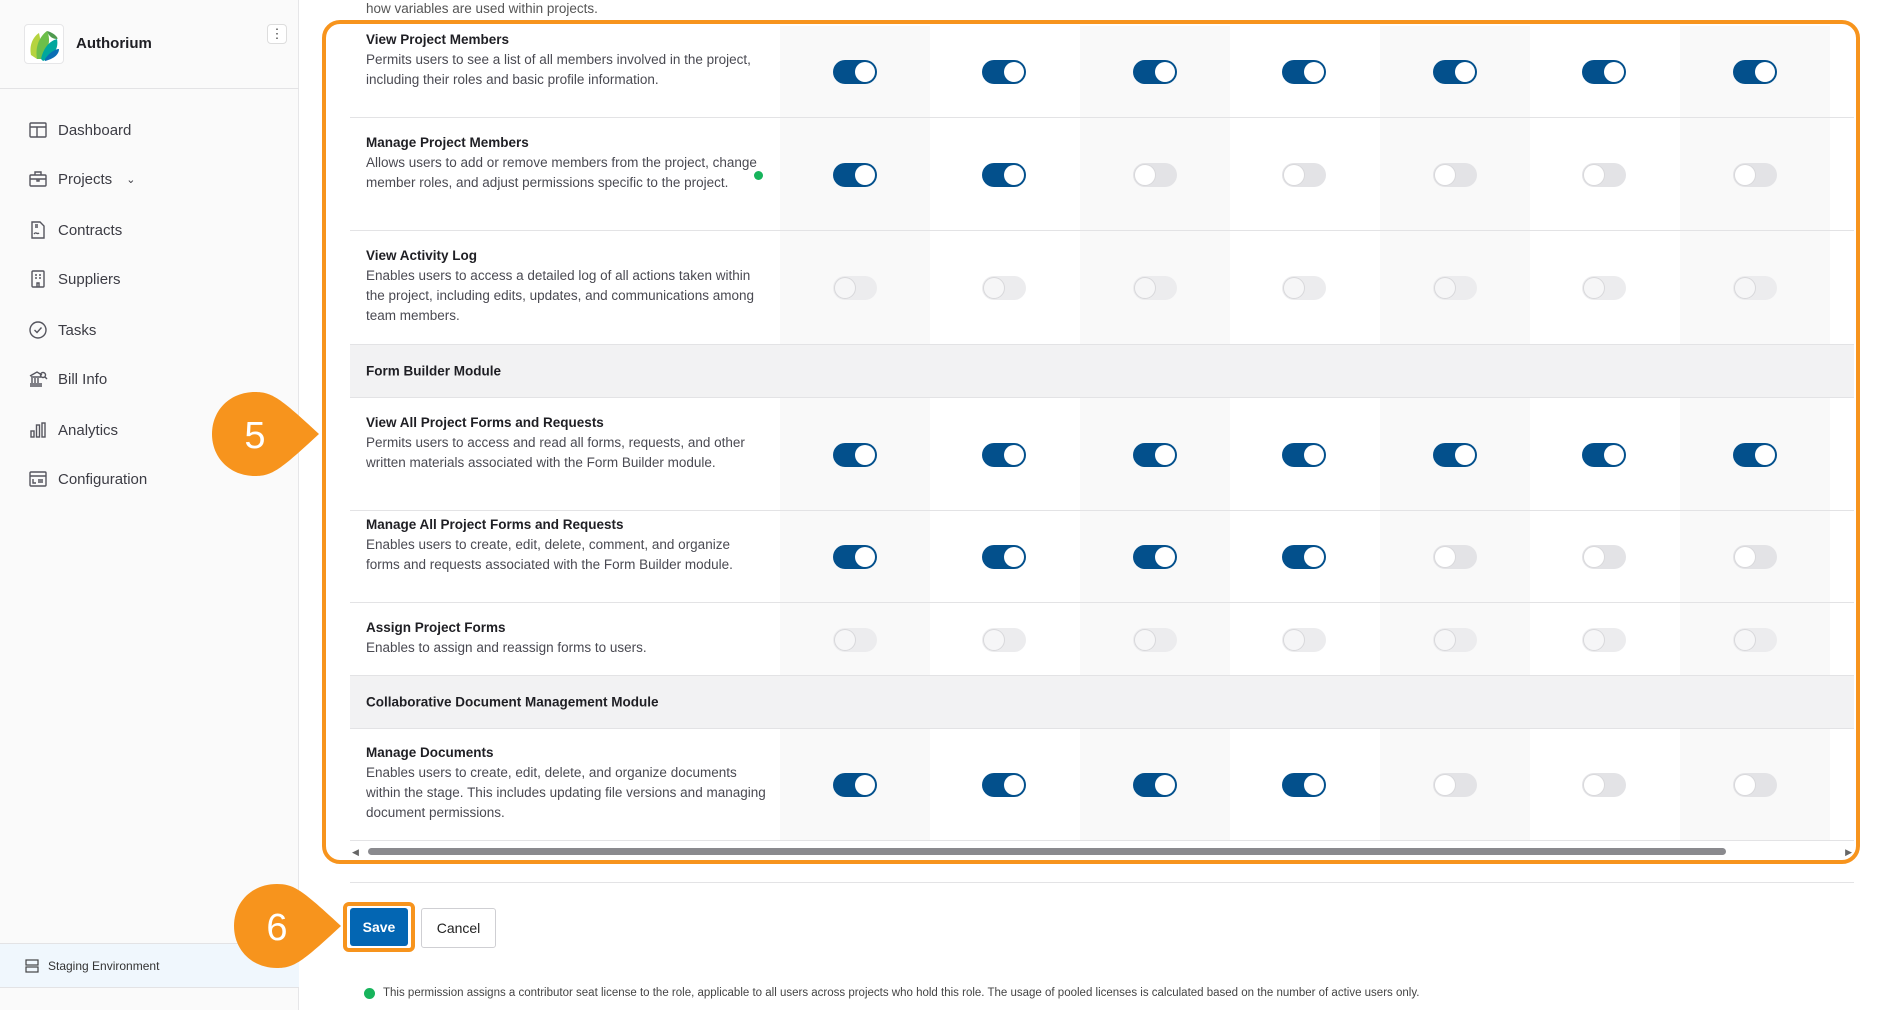  What do you see at coordinates (38, 379) in the screenshot?
I see `bank-search-icon` at bounding box center [38, 379].